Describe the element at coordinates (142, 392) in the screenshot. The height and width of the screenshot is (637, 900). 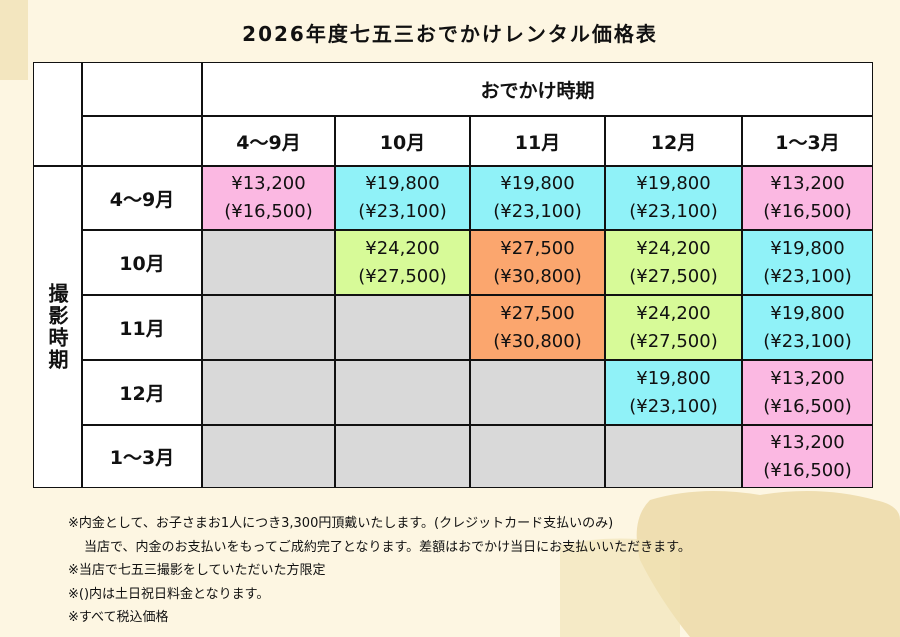
I see `row-header: 12月` at that location.